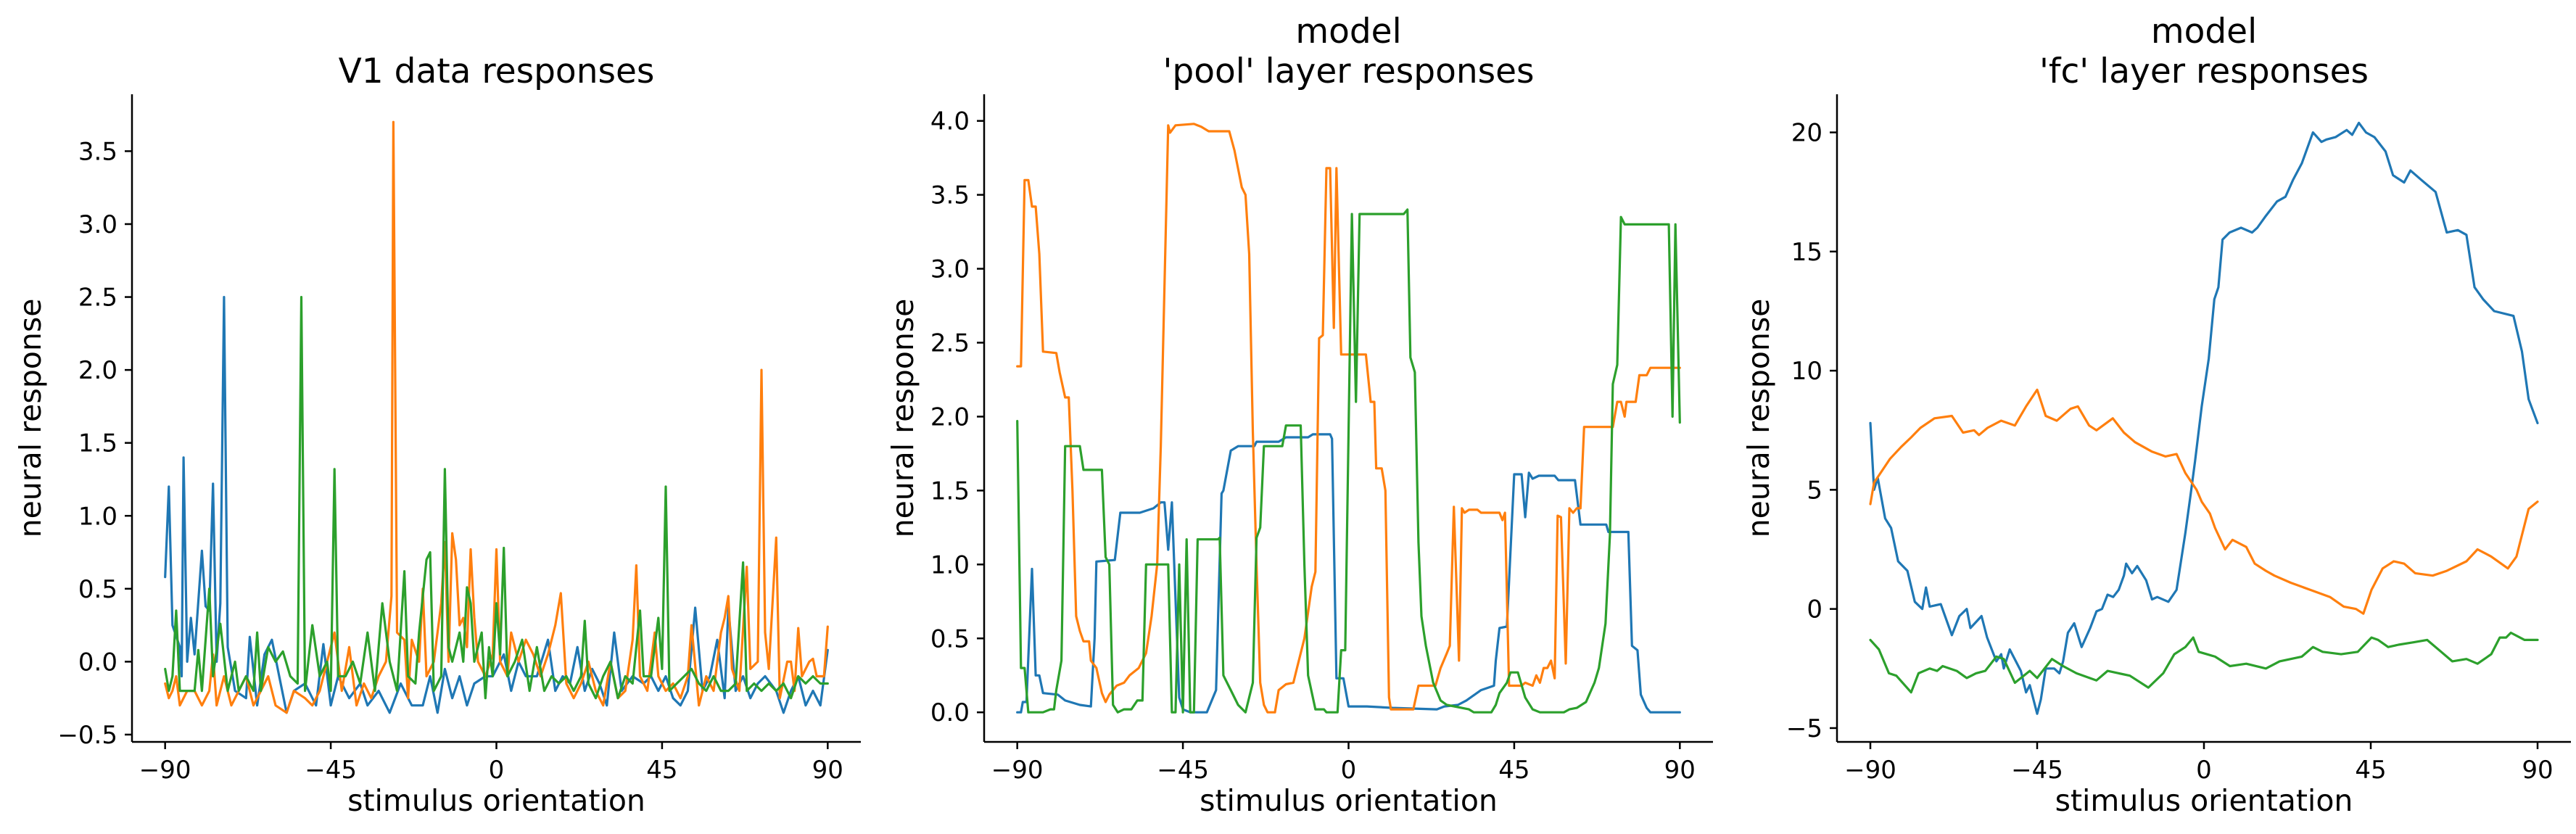 Image resolution: width=2576 pixels, height=834 pixels. Describe the element at coordinates (1814, 491) in the screenshot. I see `y-tick-label: 5` at that location.